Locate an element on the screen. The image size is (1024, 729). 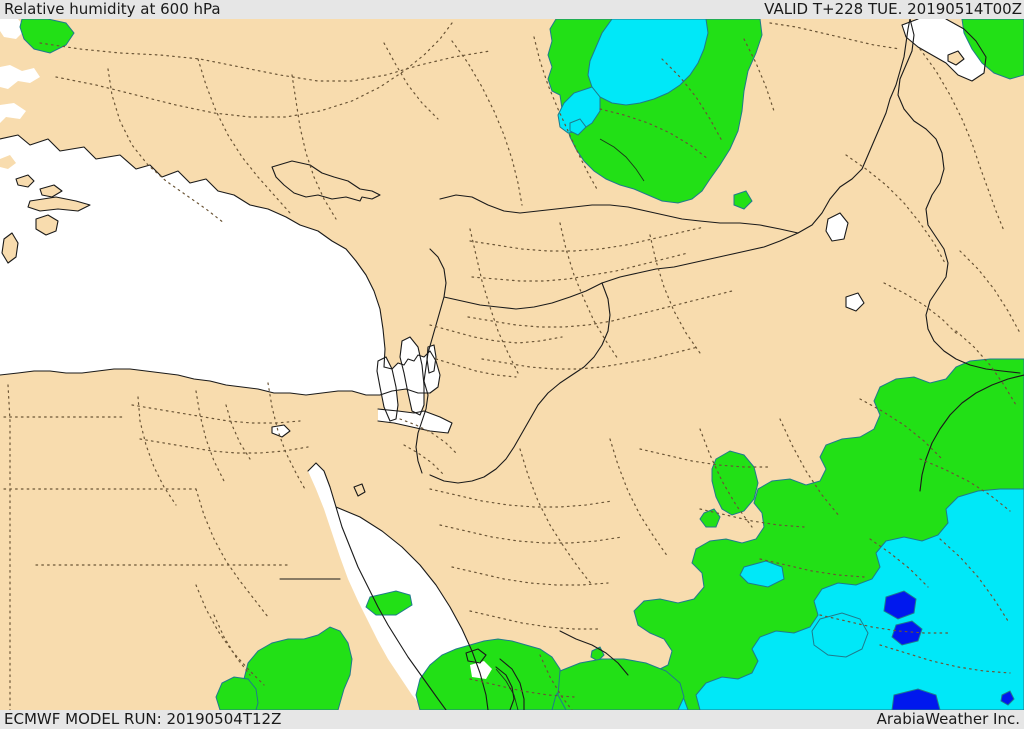
page-title: Relative humidity at 600 hPa is located at coordinates (112, 9).